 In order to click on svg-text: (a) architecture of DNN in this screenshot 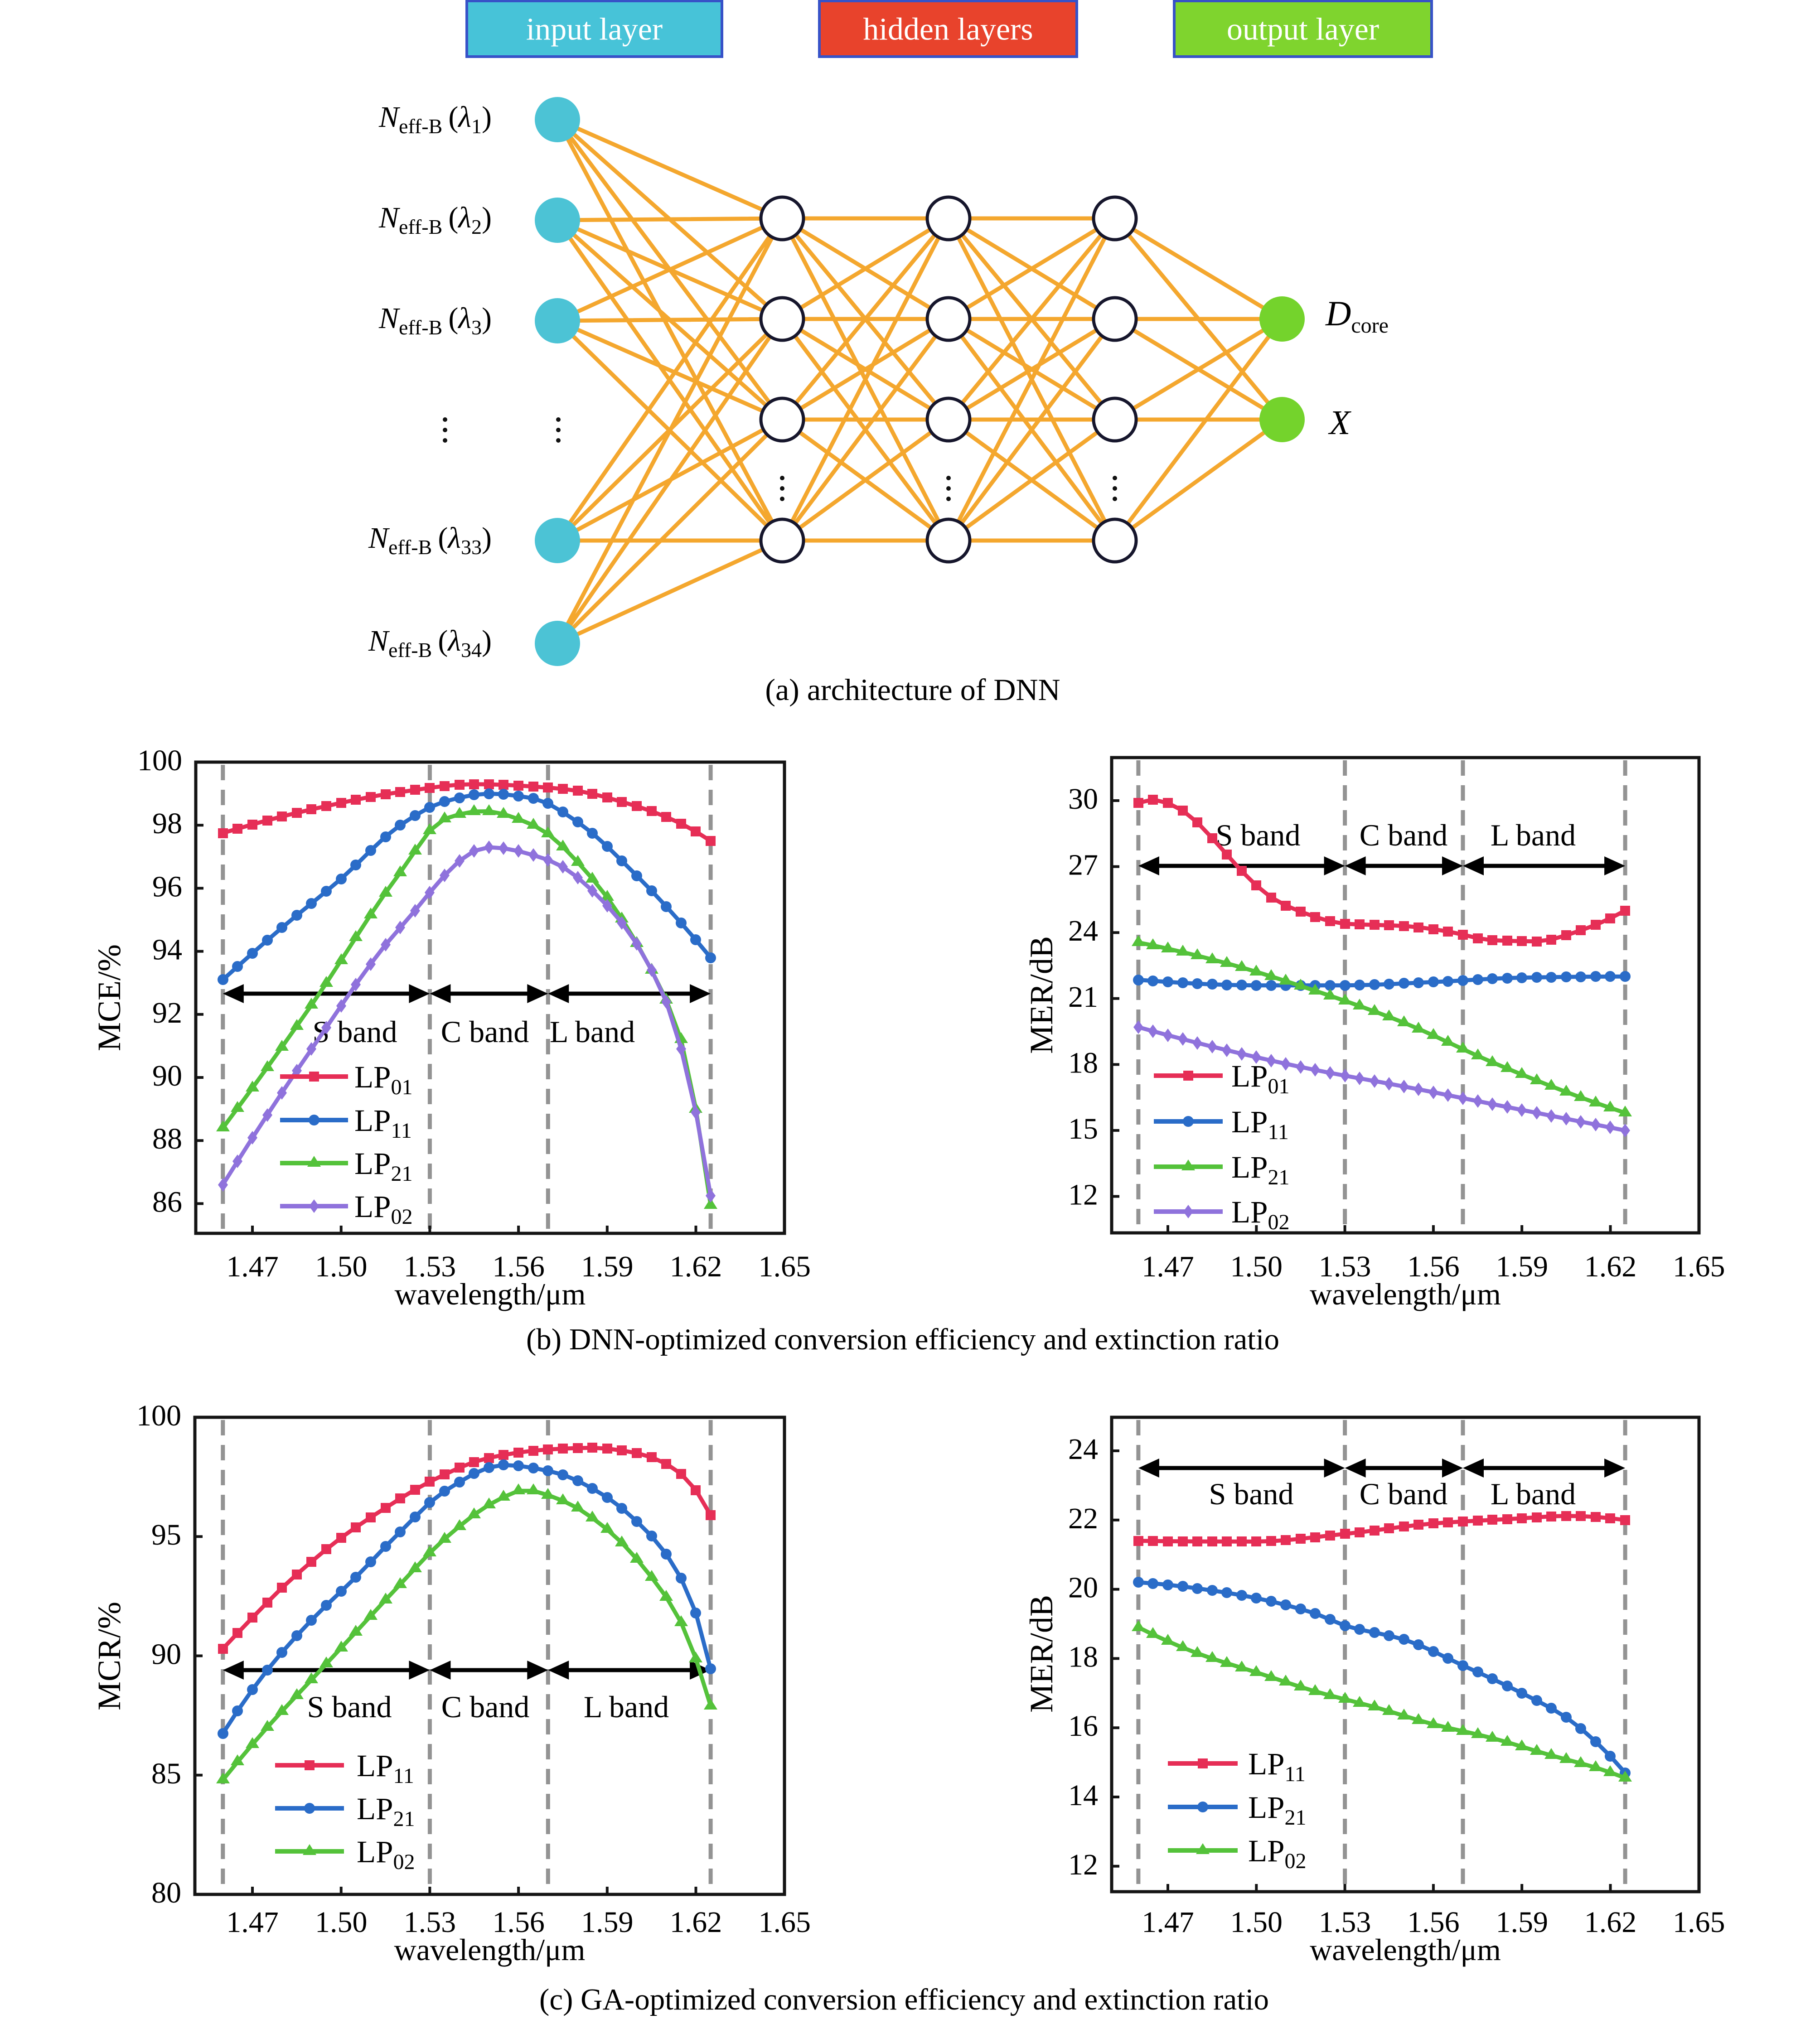, I will do `click(913, 689)`.